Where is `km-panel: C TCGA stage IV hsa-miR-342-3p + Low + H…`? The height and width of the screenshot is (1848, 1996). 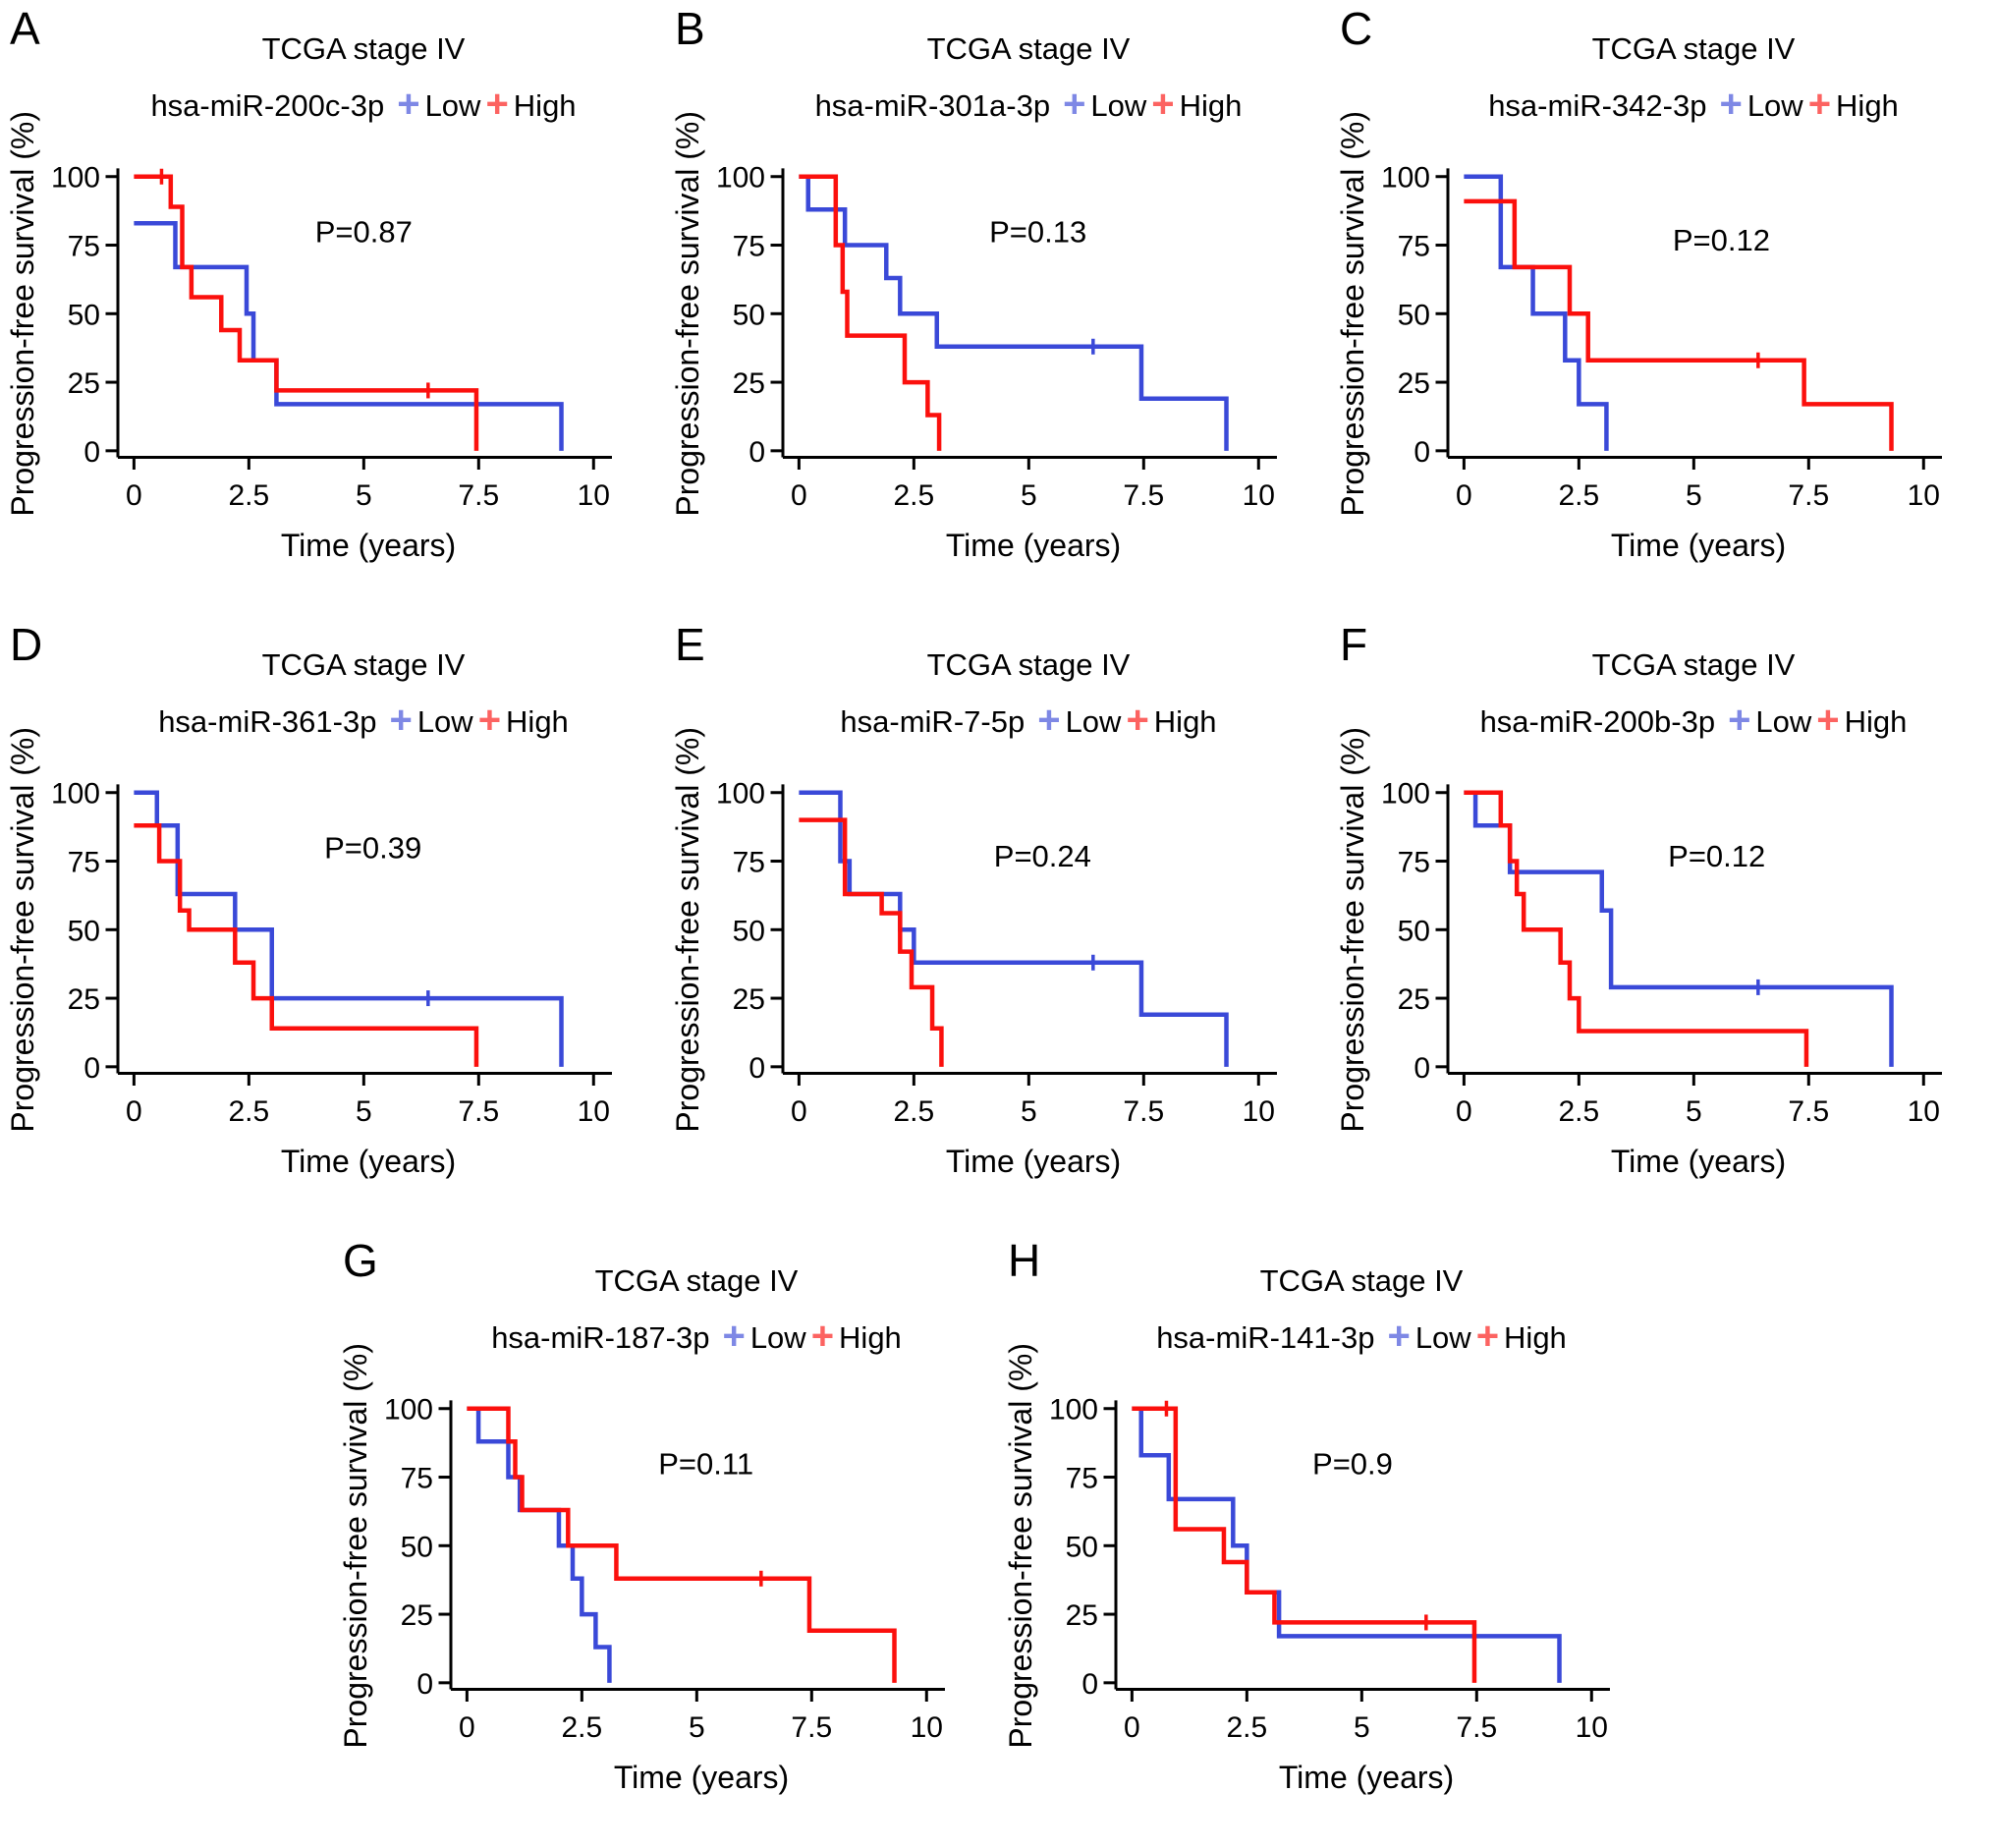 km-panel: C TCGA stage IV hsa-miR-342-3p + Low + H… is located at coordinates (1662, 308).